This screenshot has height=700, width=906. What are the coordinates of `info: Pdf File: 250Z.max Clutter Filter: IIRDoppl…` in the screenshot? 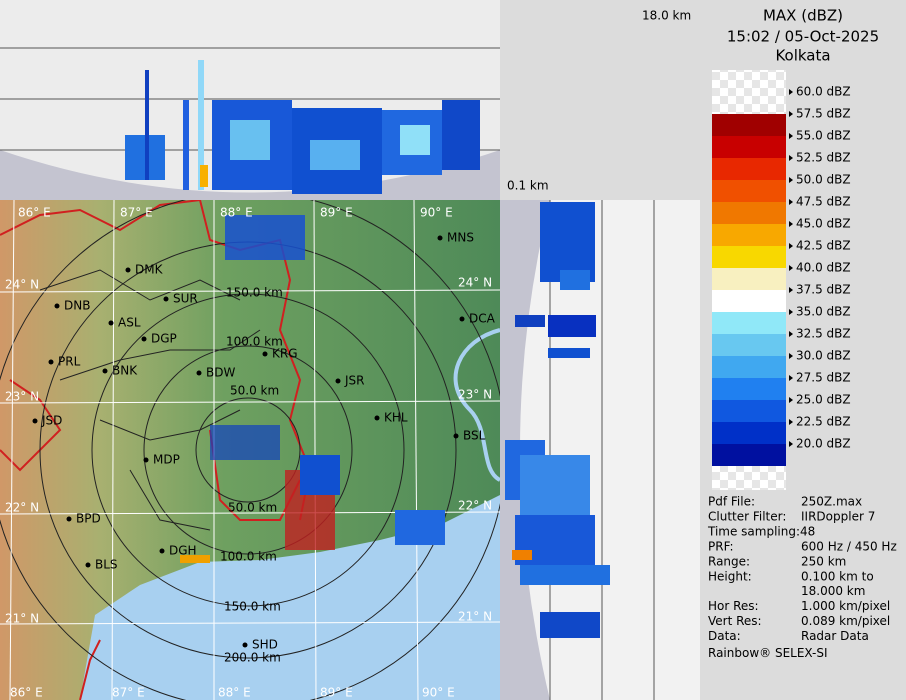 It's located at (802, 578).